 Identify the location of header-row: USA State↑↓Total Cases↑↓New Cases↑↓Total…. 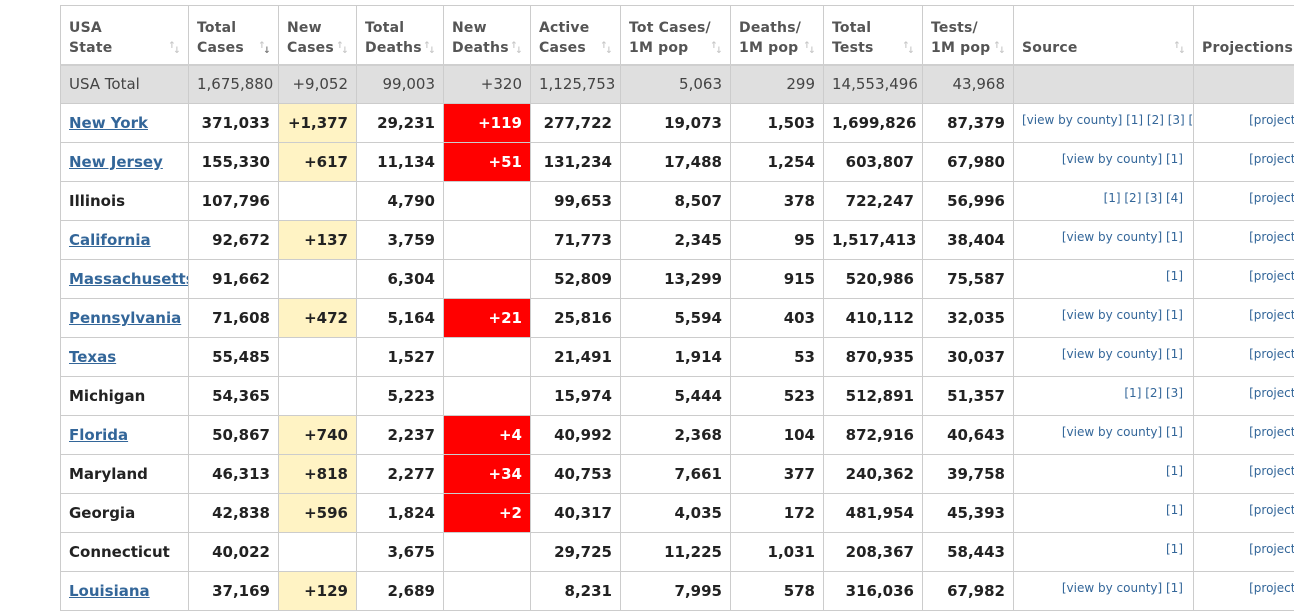
(677, 35).